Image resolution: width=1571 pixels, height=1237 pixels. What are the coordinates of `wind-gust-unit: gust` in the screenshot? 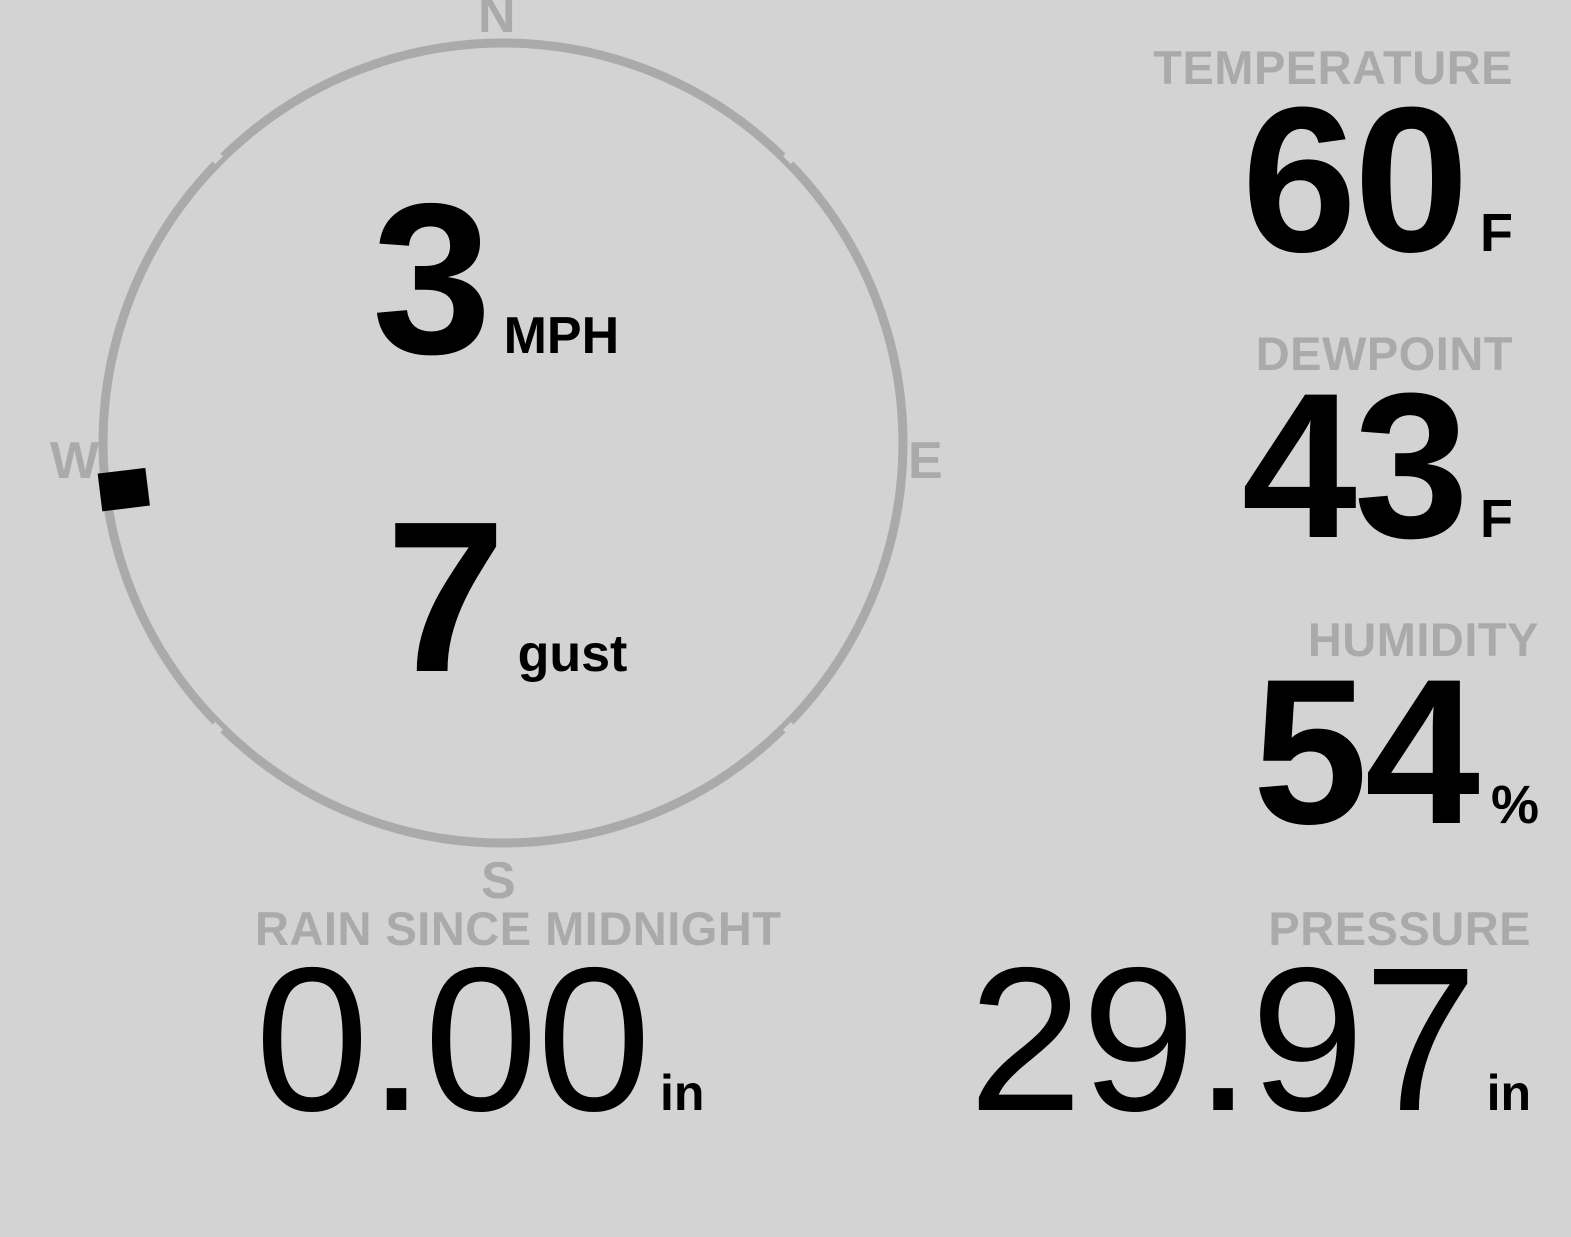 It's located at (572, 654).